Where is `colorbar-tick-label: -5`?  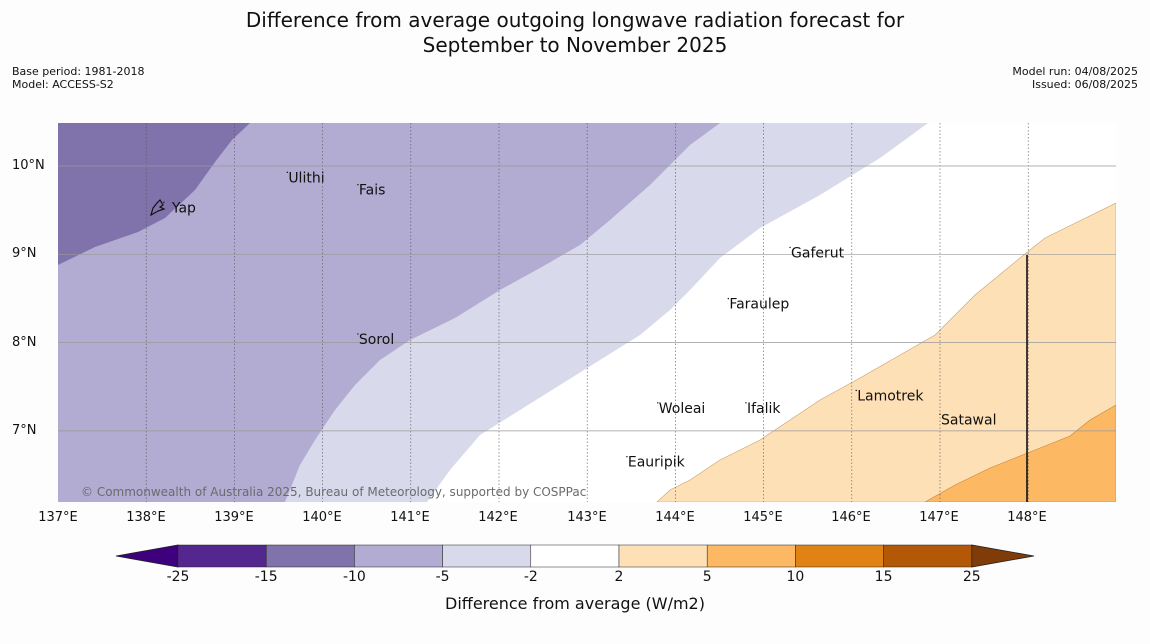
colorbar-tick-label: -5 is located at coordinates (442, 577).